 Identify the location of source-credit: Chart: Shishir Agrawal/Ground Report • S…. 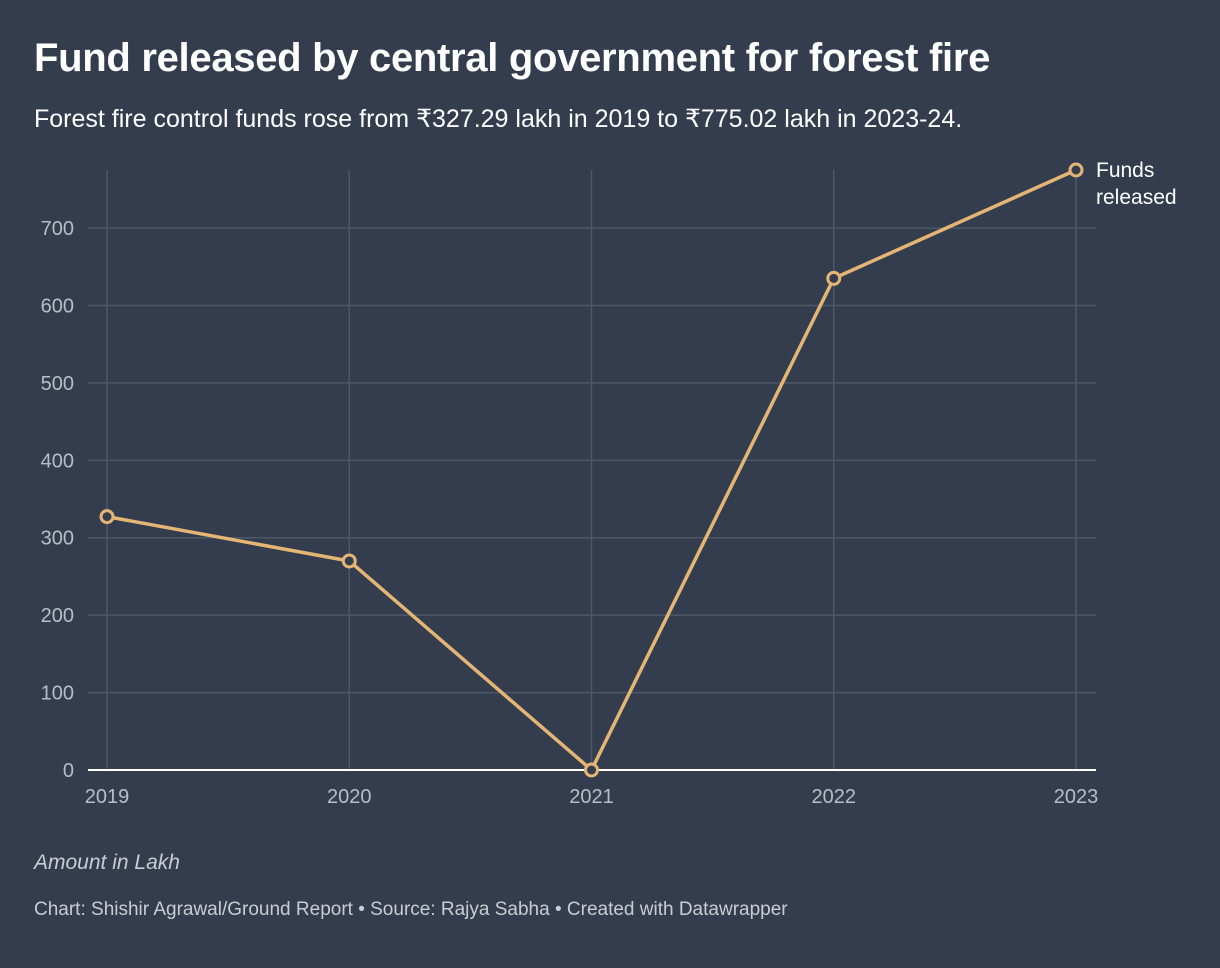
(411, 909).